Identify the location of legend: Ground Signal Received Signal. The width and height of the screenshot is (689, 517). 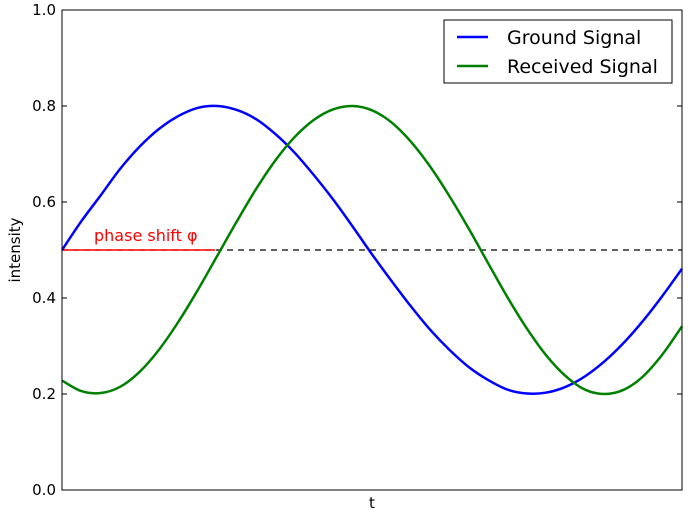
(558, 51).